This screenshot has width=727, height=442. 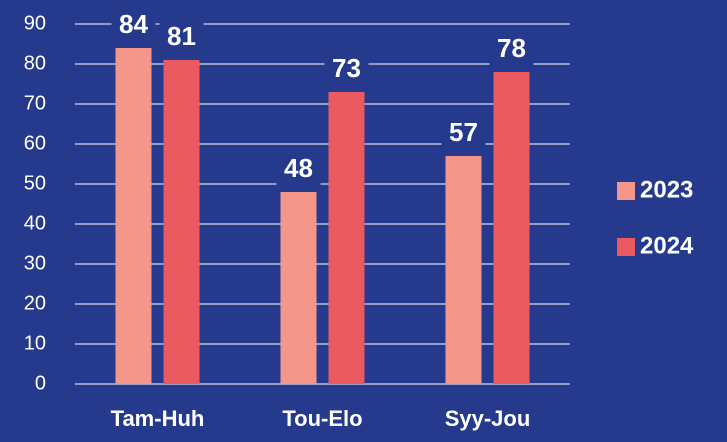 I want to click on value-label: 78, so click(x=511, y=48).